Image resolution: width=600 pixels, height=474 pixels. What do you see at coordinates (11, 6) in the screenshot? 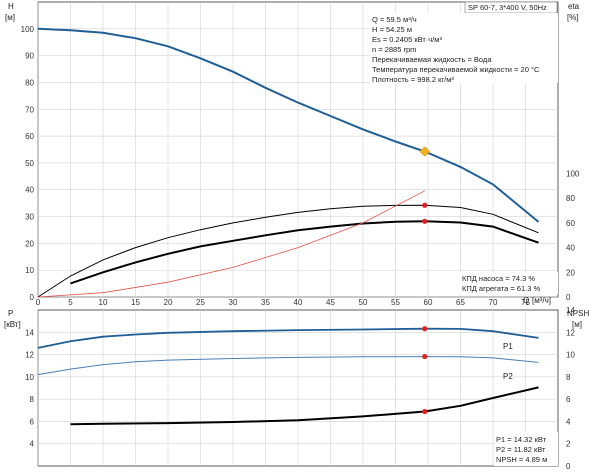
I see `upper-y-axis-label: H` at bounding box center [11, 6].